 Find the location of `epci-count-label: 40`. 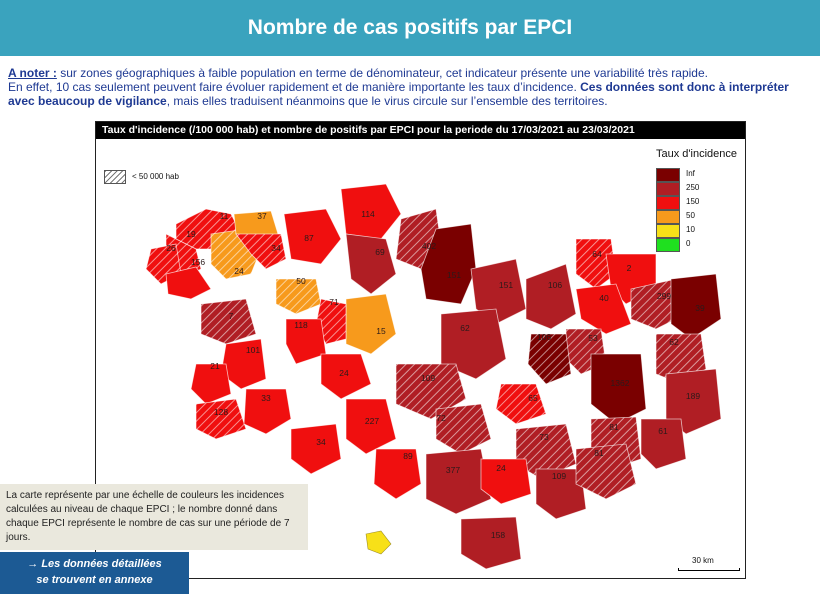

epci-count-label: 40 is located at coordinates (604, 298).